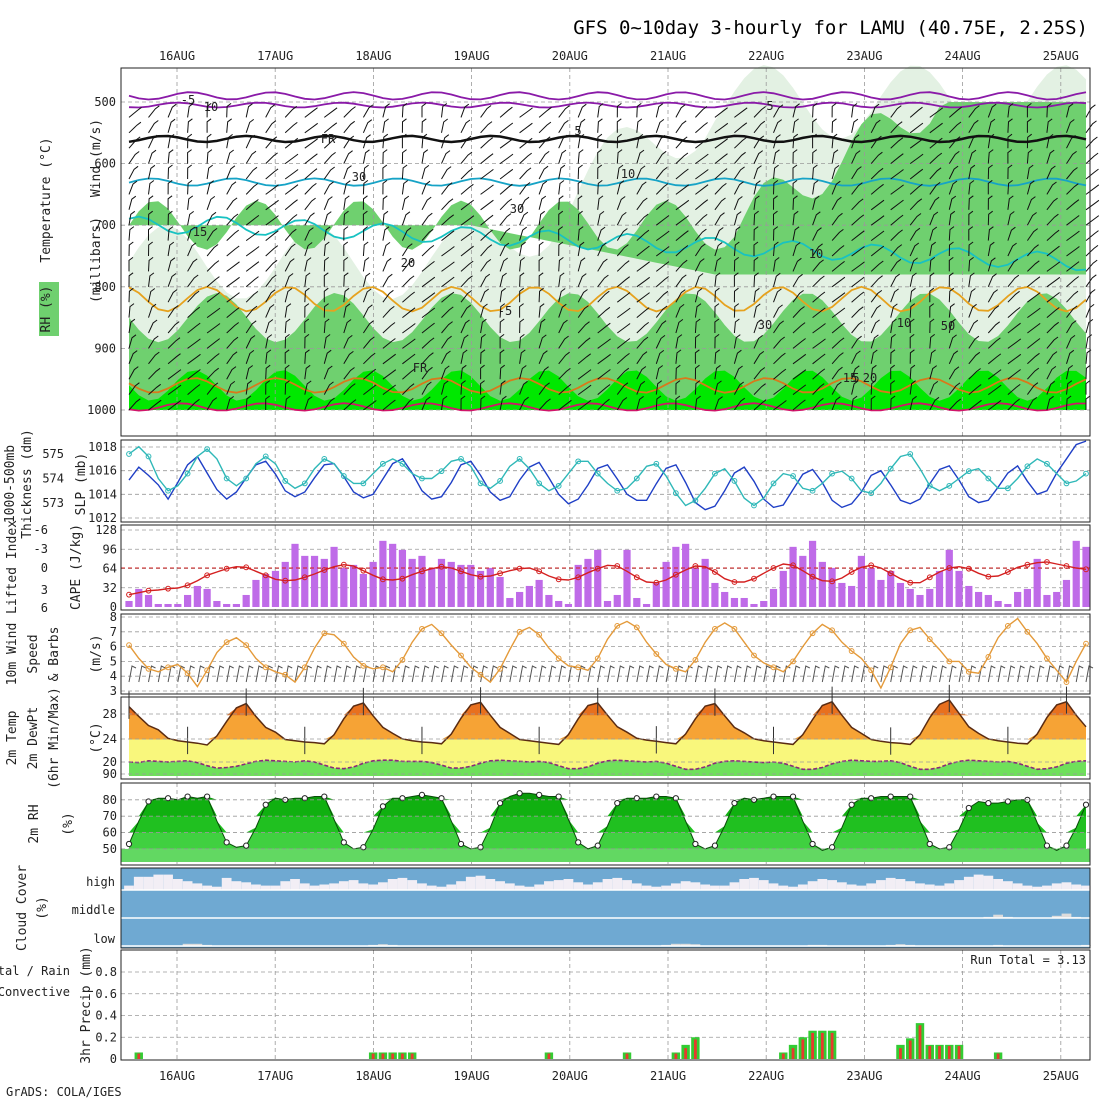 The height and width of the screenshot is (1100, 1100). I want to click on isotherm-label: FR, so click(328, 139).